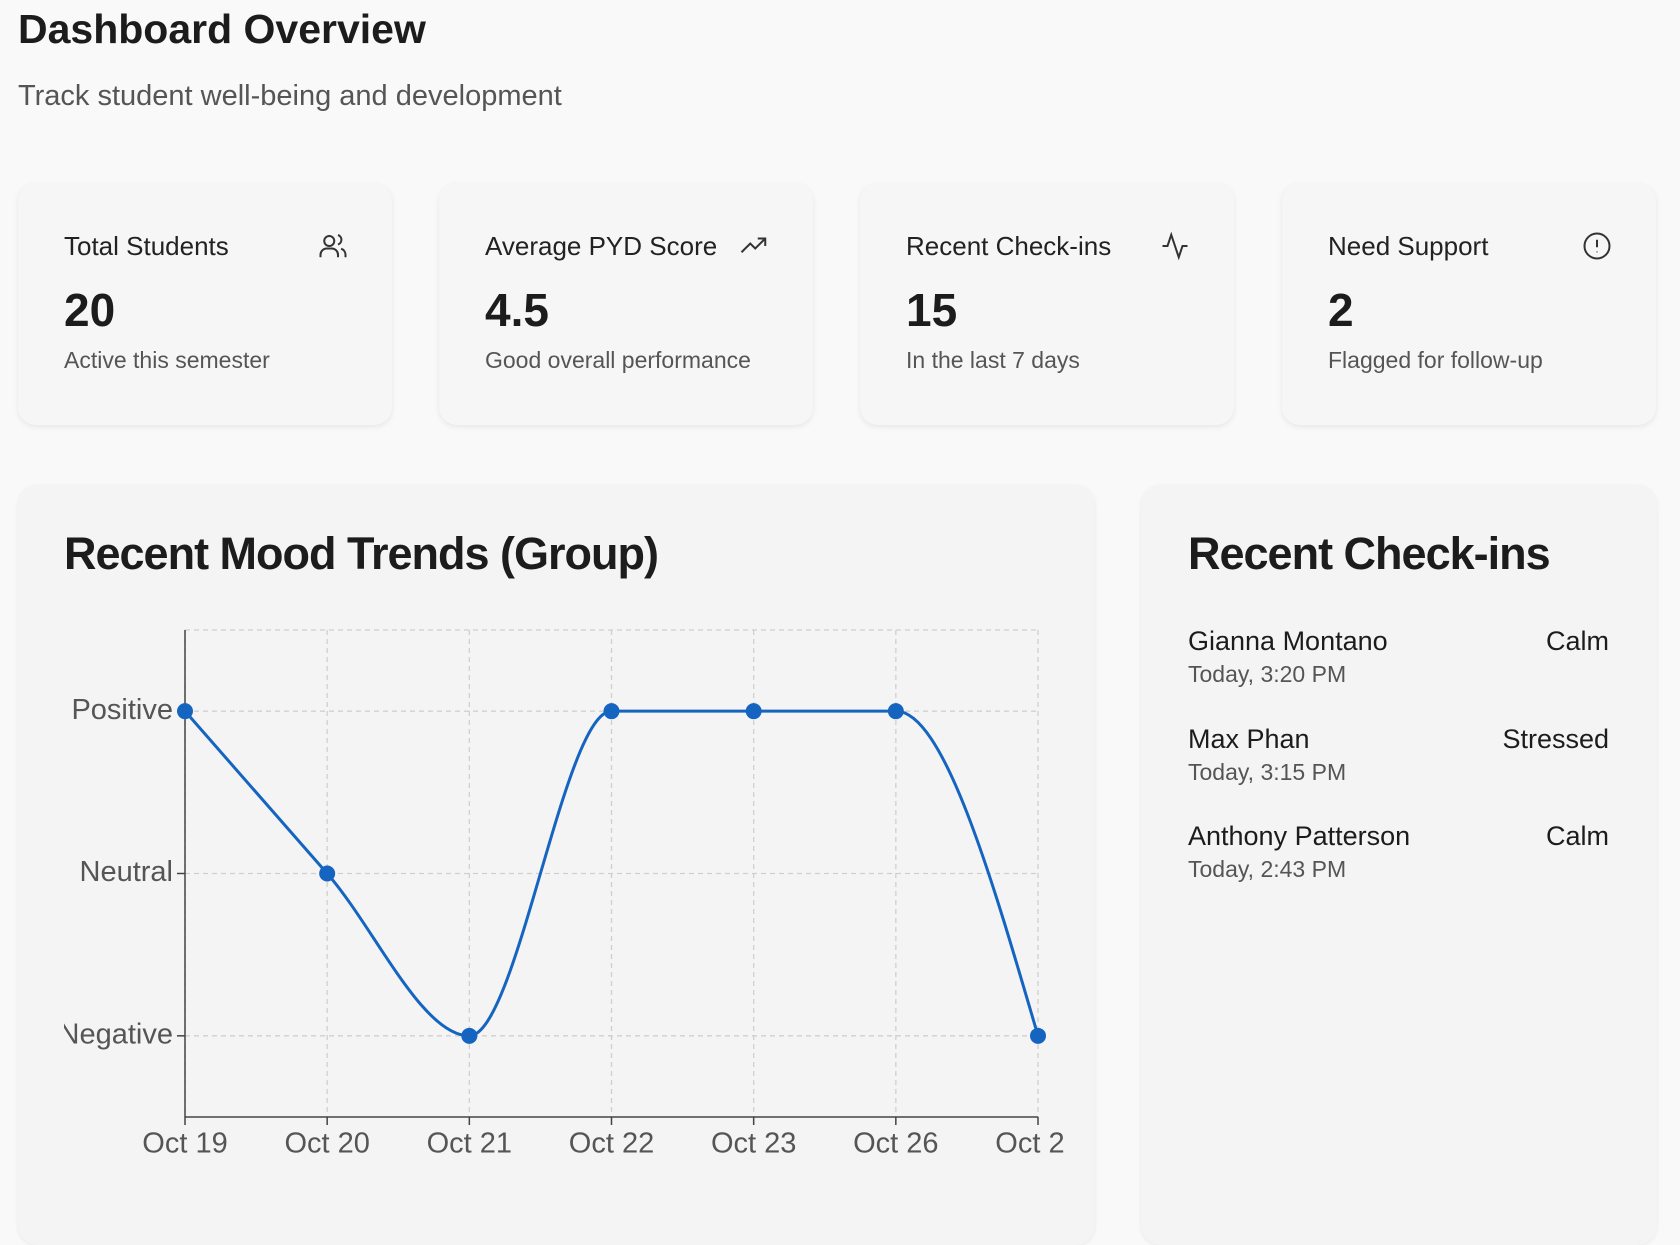  Describe the element at coordinates (932, 310) in the screenshot. I see `stat-value: 15` at that location.